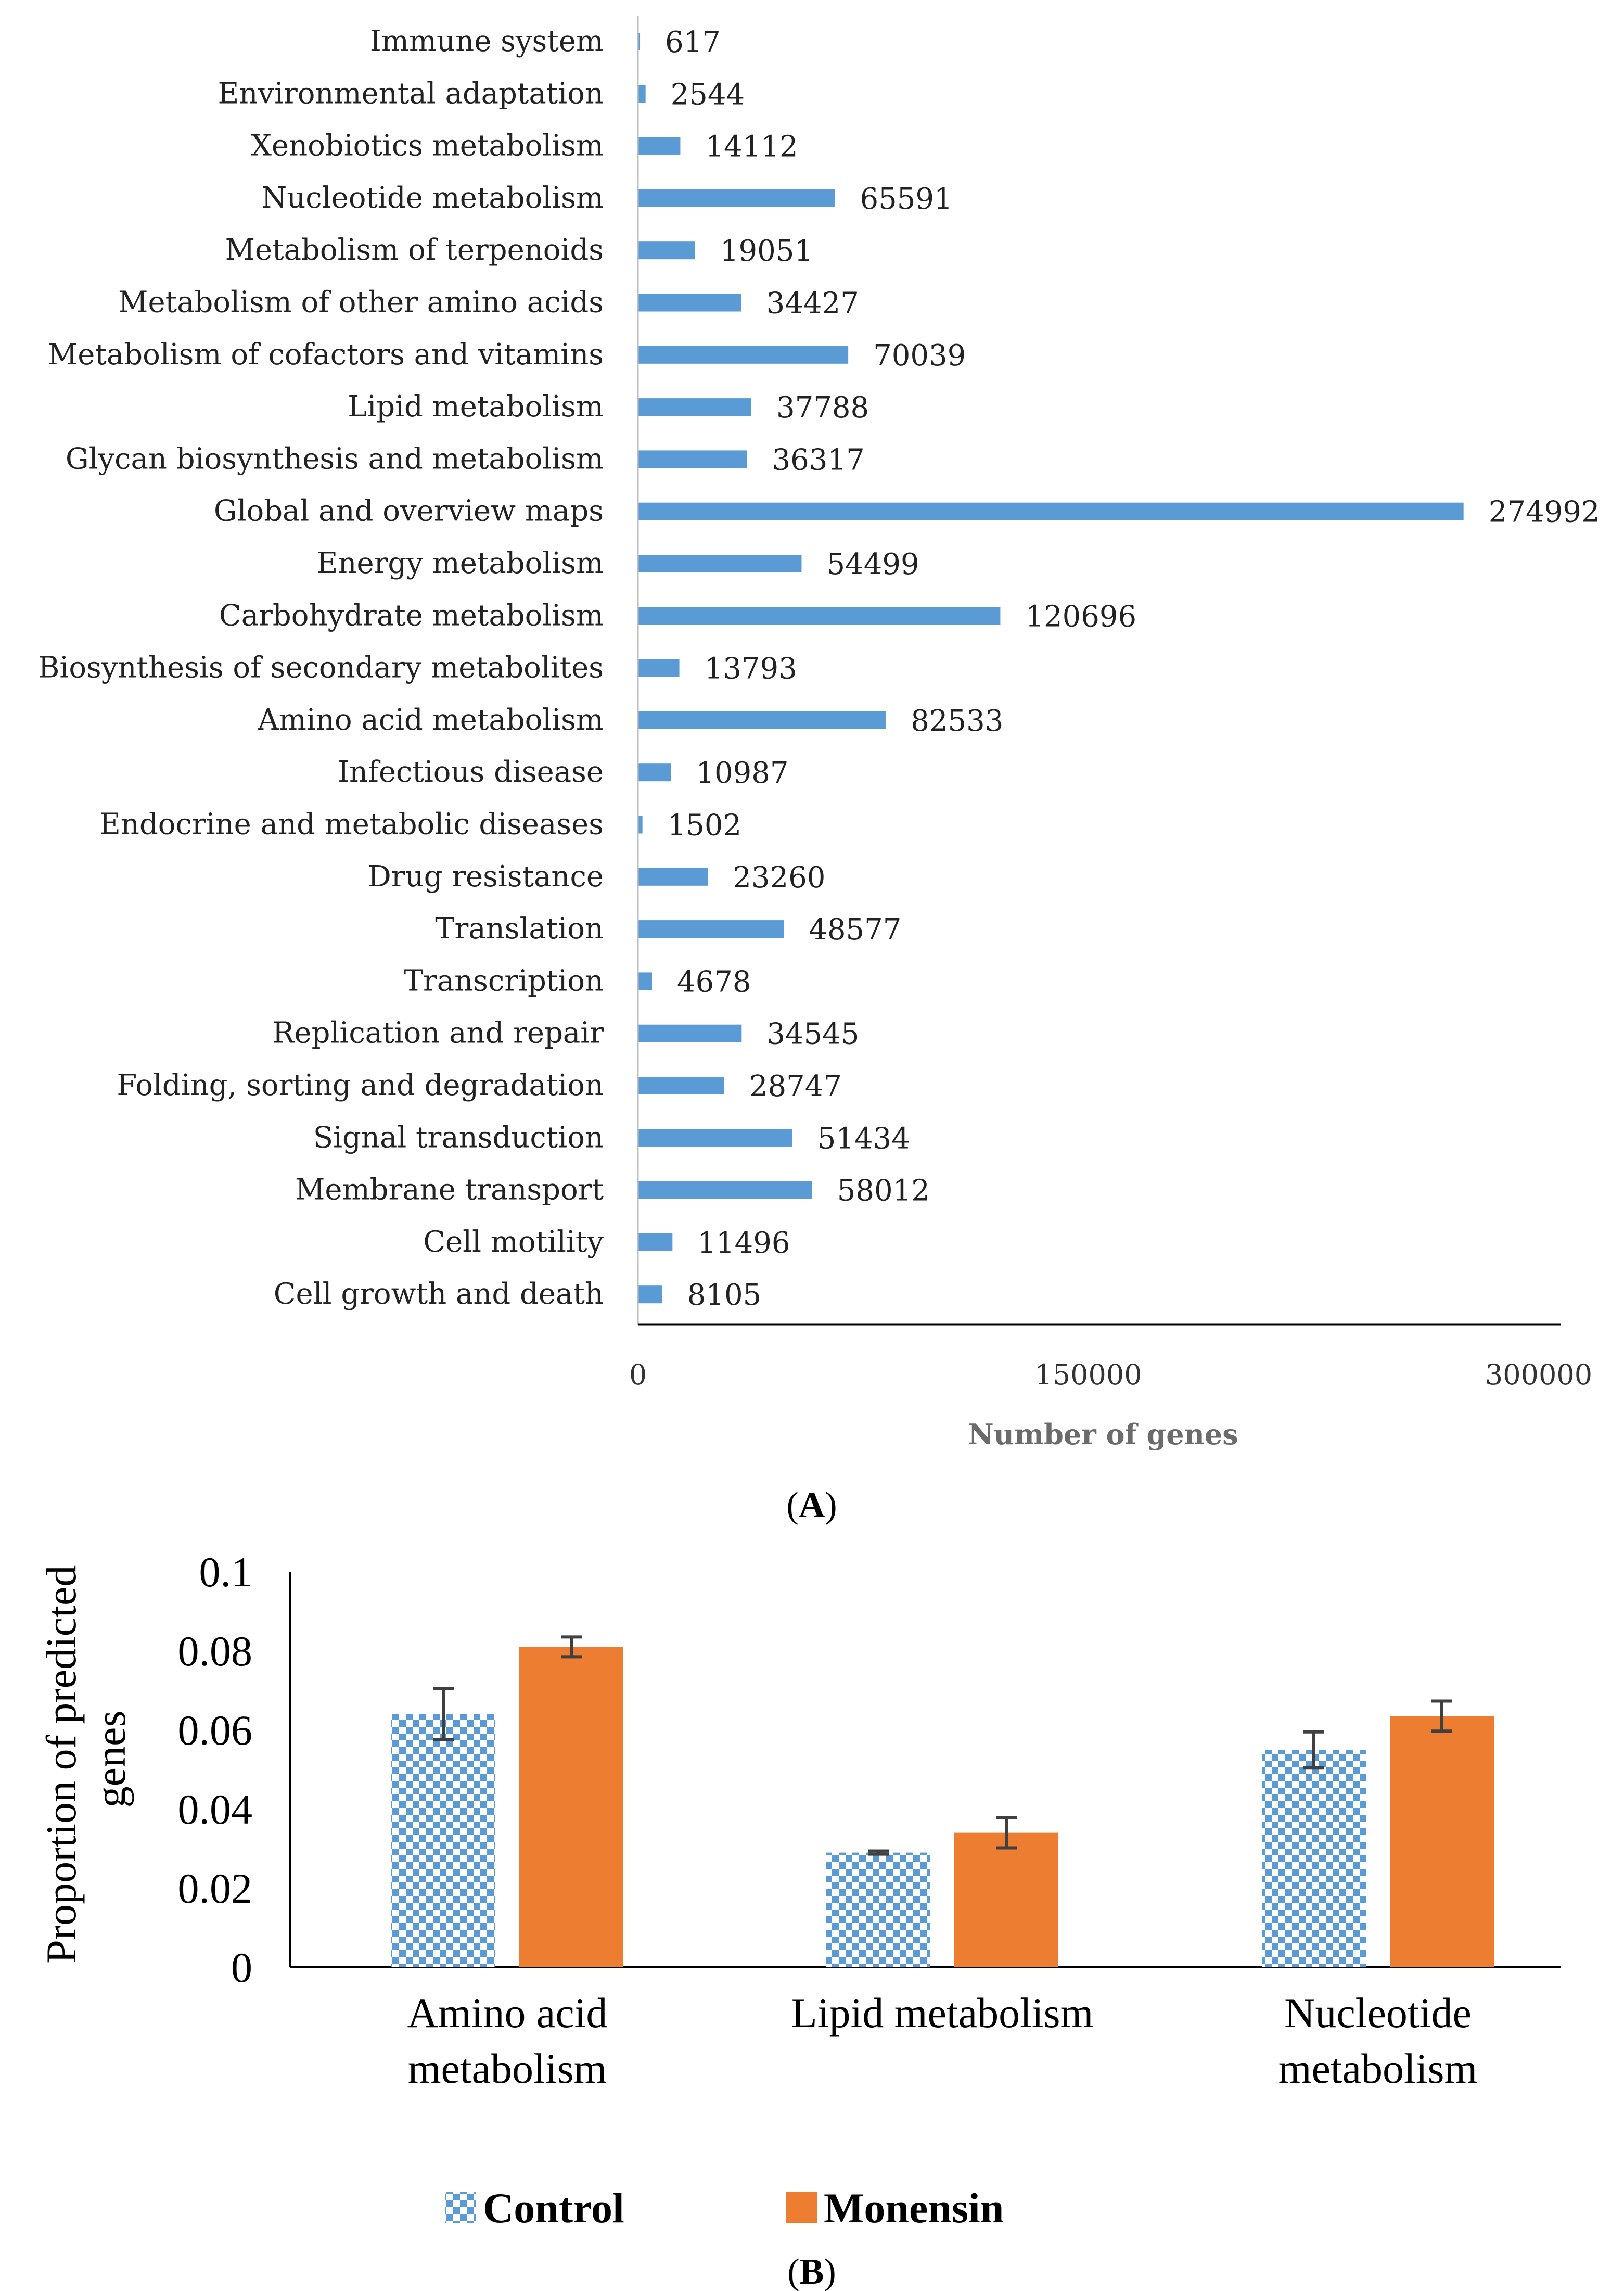  What do you see at coordinates (411, 94) in the screenshot?
I see `a-category-label: Environmental adaptation` at bounding box center [411, 94].